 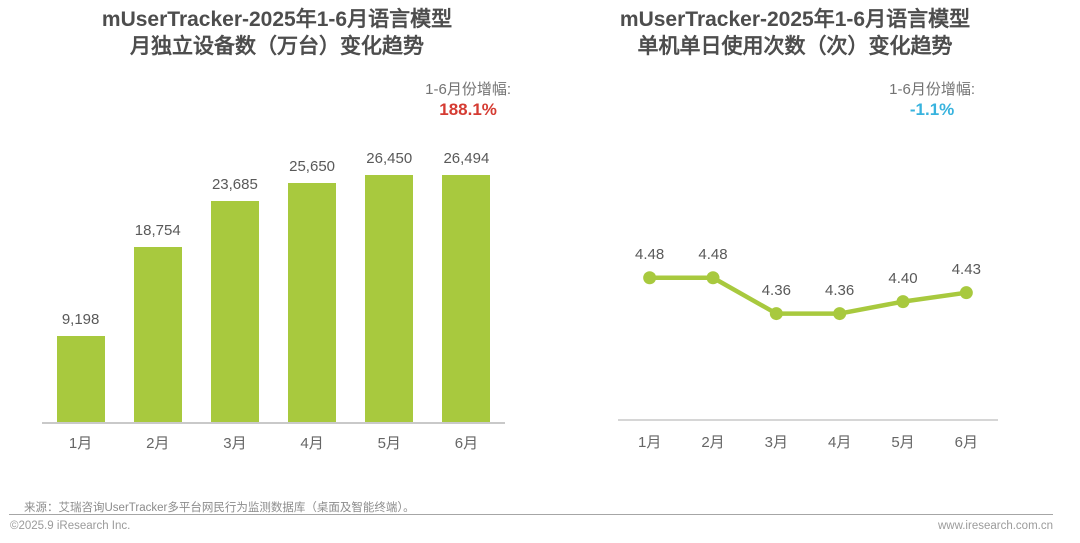 I want to click on bar-value-label: 9,198, so click(x=80, y=319).